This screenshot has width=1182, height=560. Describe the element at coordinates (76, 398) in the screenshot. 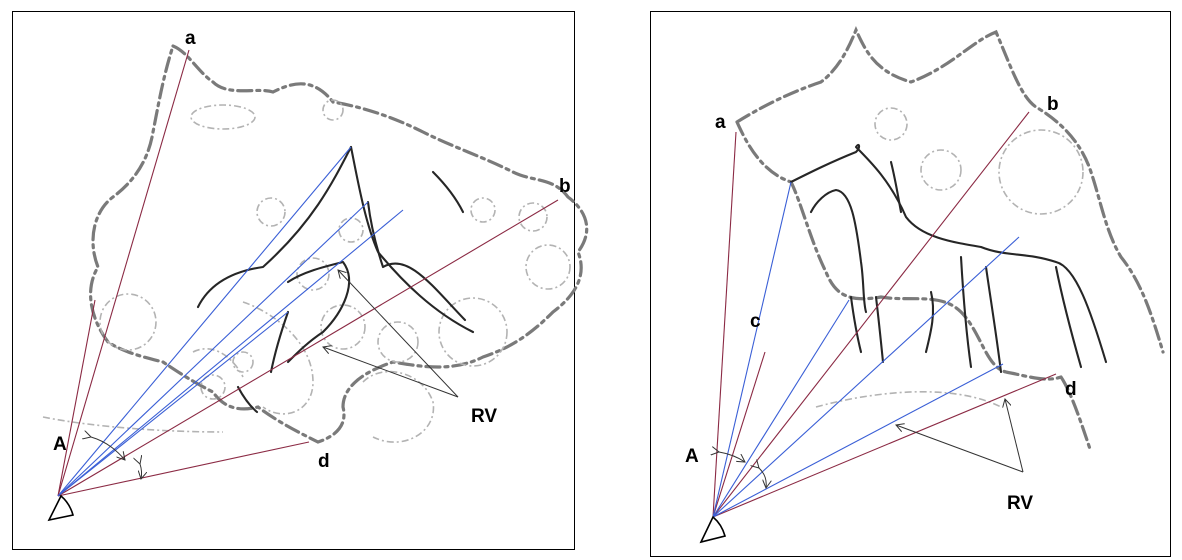

I see `ray-outline` at that location.